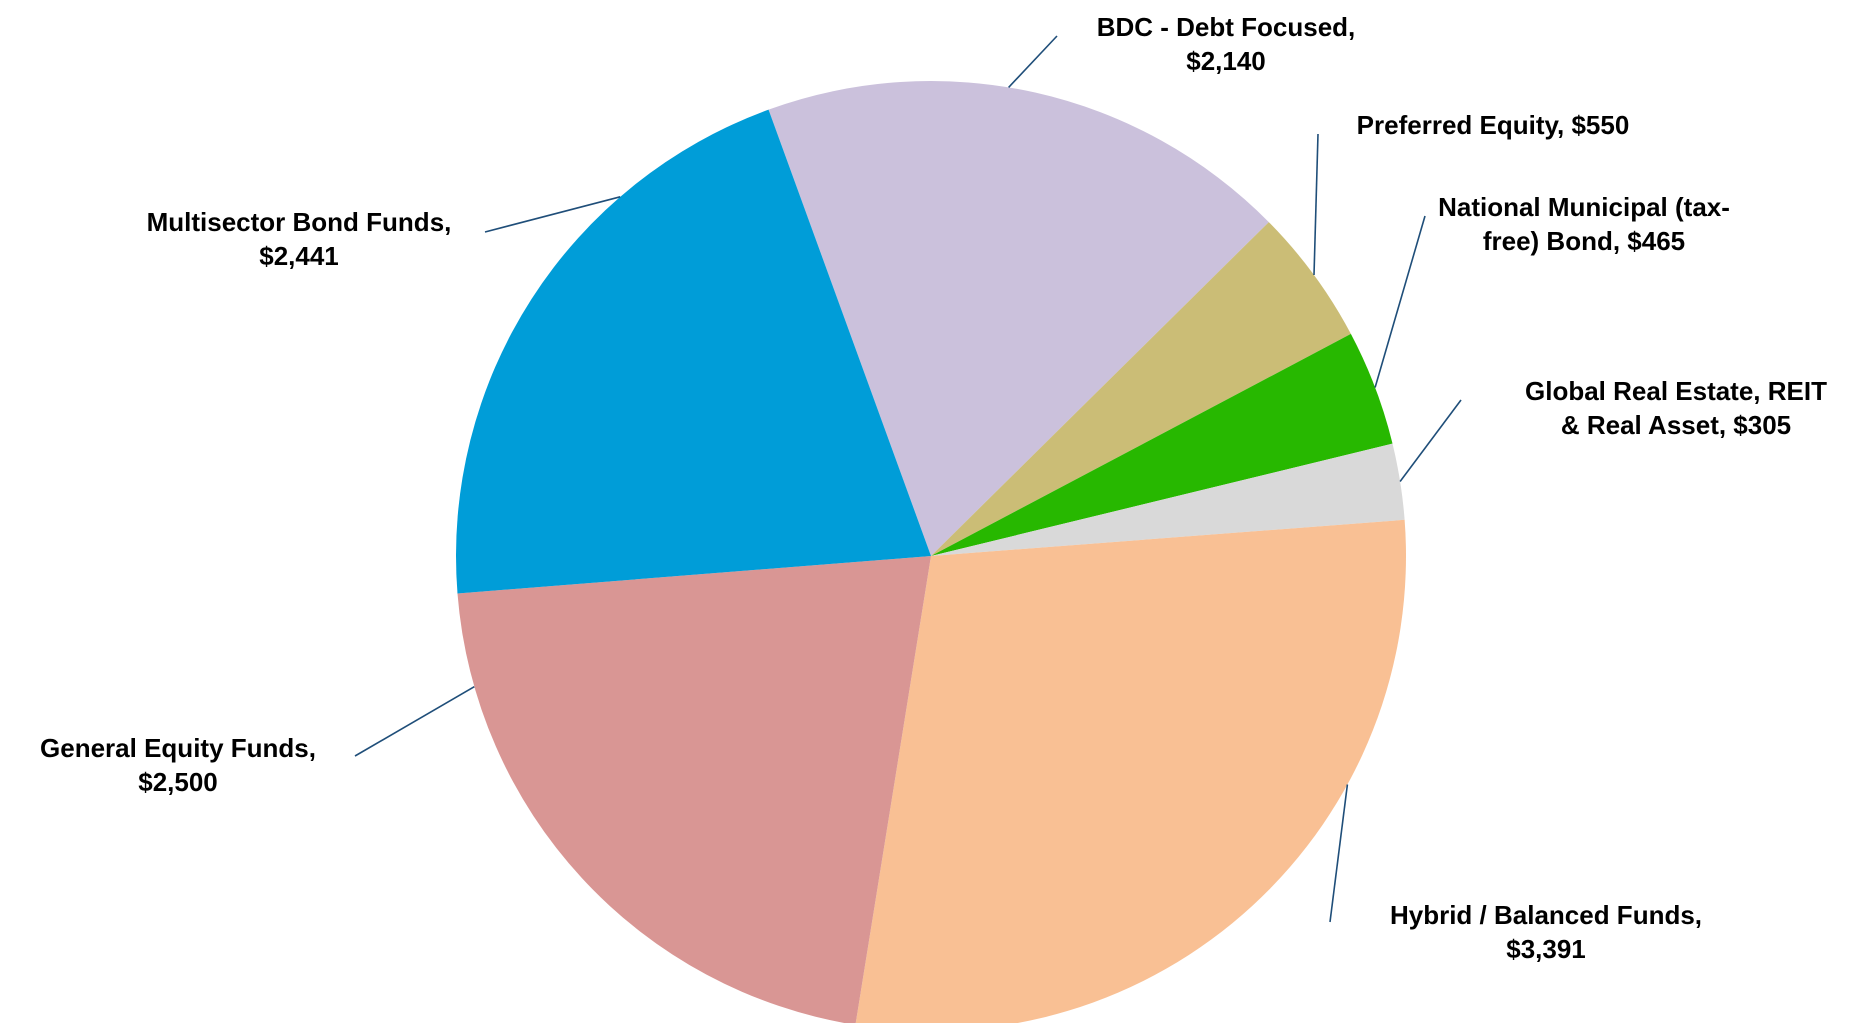 The width and height of the screenshot is (1852, 1023). I want to click on data-label-value: $2,140, so click(1226, 61).